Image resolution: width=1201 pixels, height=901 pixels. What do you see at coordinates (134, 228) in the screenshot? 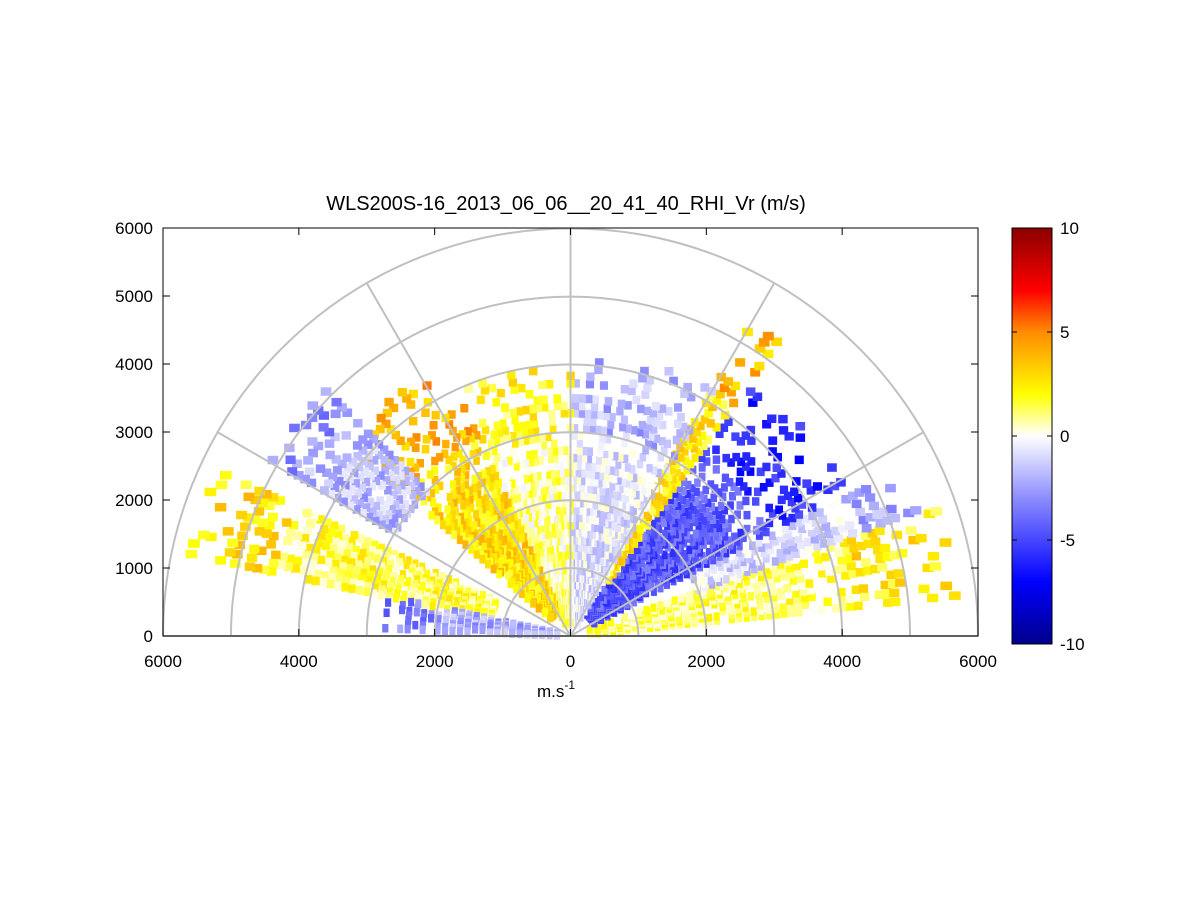
I see `y-tick-label: 6000` at bounding box center [134, 228].